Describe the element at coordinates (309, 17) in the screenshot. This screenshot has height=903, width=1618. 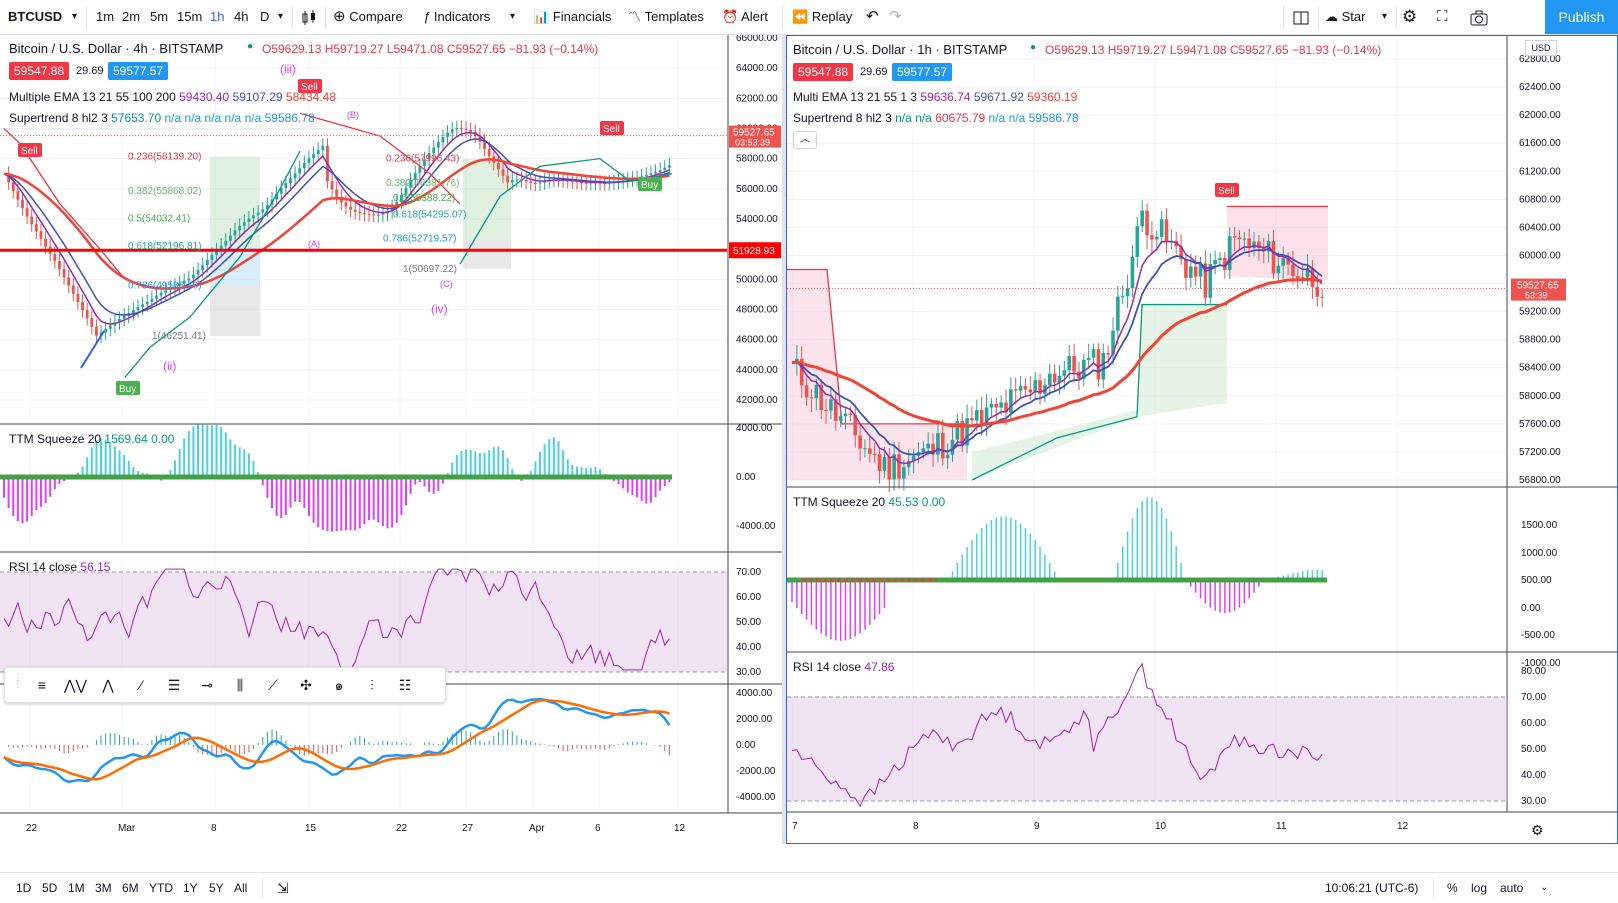
I see `candle-style-icon` at that location.